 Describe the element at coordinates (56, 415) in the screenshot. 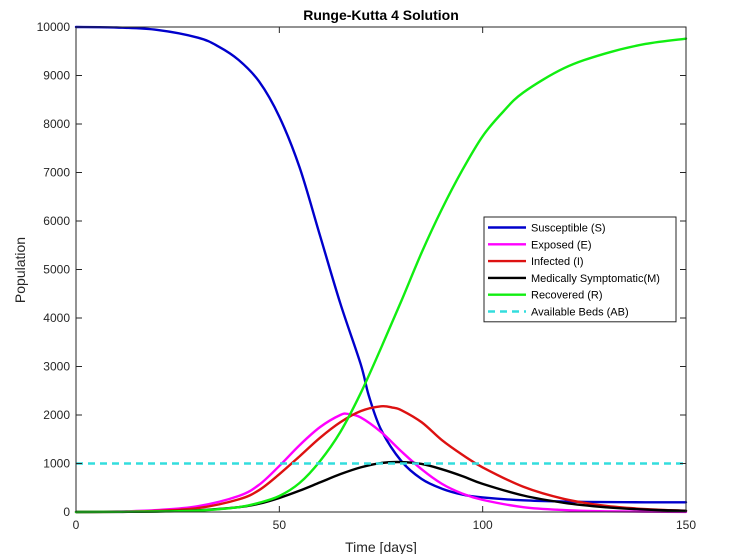

I see `y-tick-label: 2000` at that location.